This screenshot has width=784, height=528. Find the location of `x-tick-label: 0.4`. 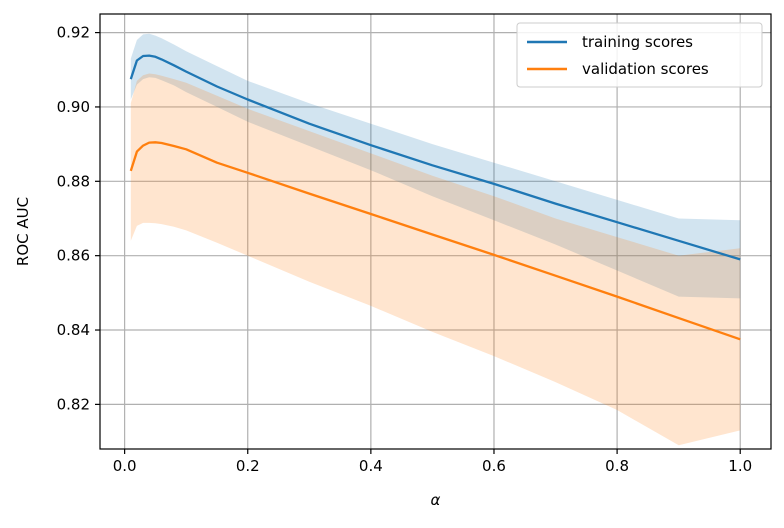

x-tick-label: 0.4 is located at coordinates (371, 466).